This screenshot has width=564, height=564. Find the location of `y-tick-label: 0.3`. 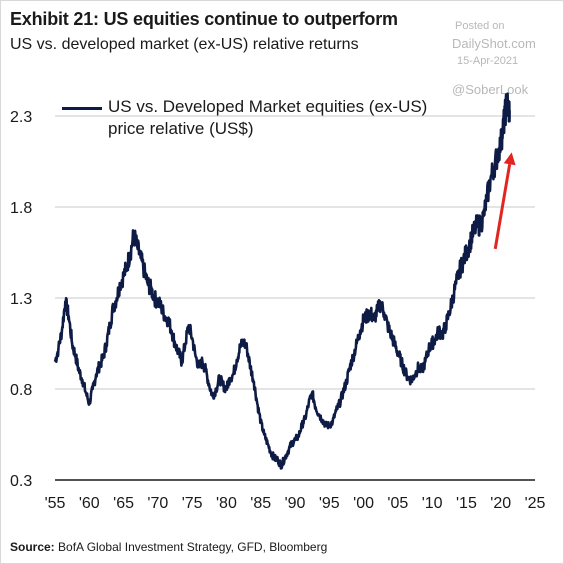

y-tick-label: 0.3 is located at coordinates (21, 481).